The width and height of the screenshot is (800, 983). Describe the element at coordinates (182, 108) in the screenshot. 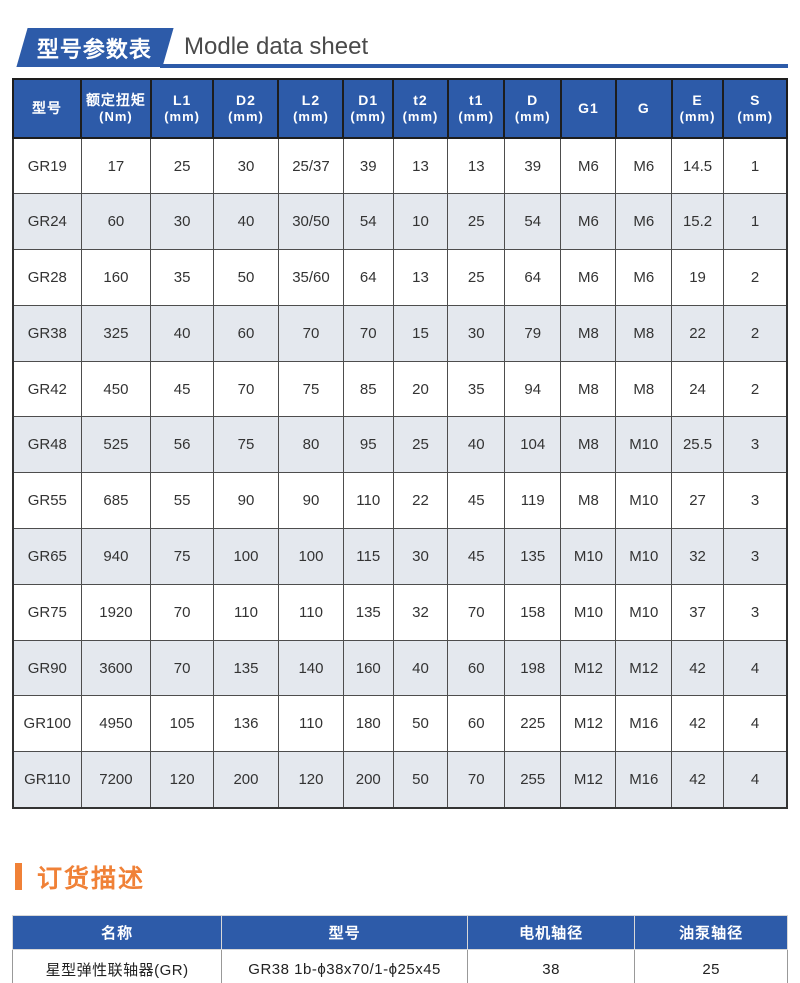

I see `column-header: L1 (mm)` at that location.